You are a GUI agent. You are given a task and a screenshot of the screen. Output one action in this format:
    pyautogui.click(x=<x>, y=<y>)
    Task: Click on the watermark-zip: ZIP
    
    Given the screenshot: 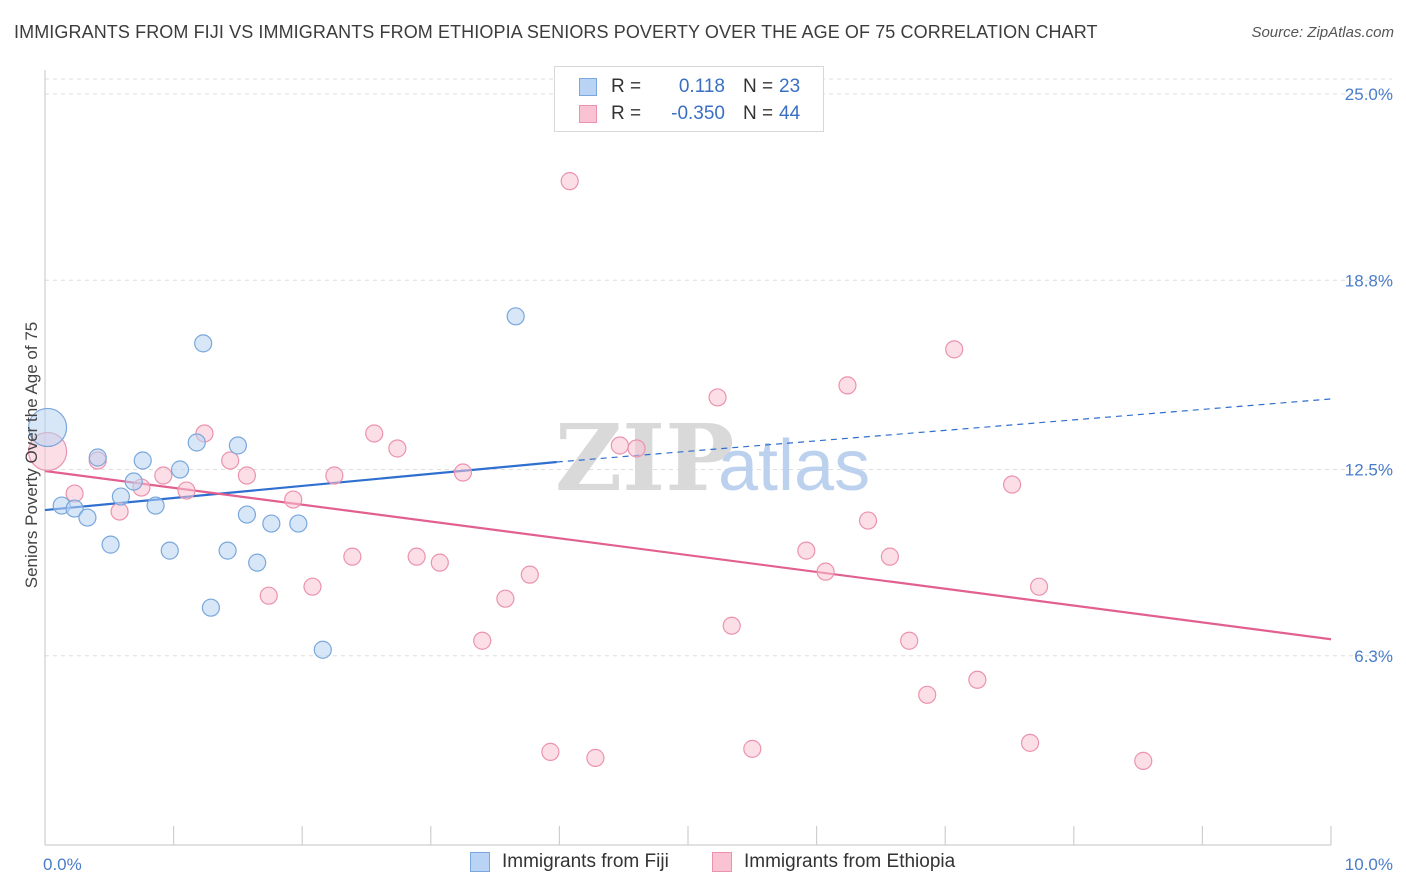 What is the action you would take?
    pyautogui.click(x=644, y=458)
    